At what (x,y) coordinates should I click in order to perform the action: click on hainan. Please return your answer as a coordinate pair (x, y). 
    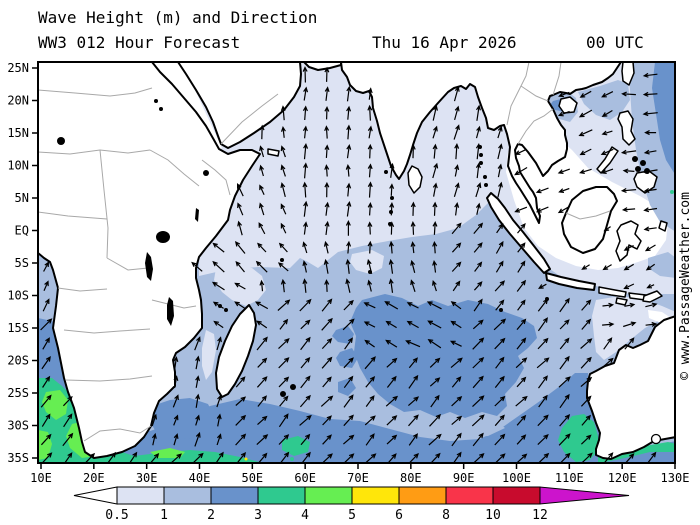
    Looking at the image, I should click on (568, 105).